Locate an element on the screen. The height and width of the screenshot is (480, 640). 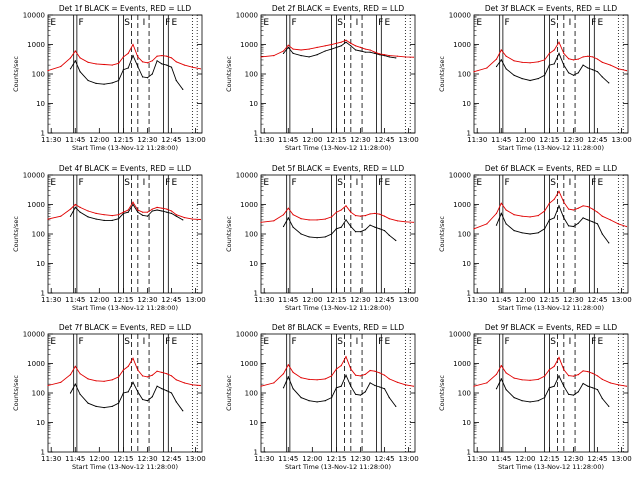
plot-frame is located at coordinates (125, 234).